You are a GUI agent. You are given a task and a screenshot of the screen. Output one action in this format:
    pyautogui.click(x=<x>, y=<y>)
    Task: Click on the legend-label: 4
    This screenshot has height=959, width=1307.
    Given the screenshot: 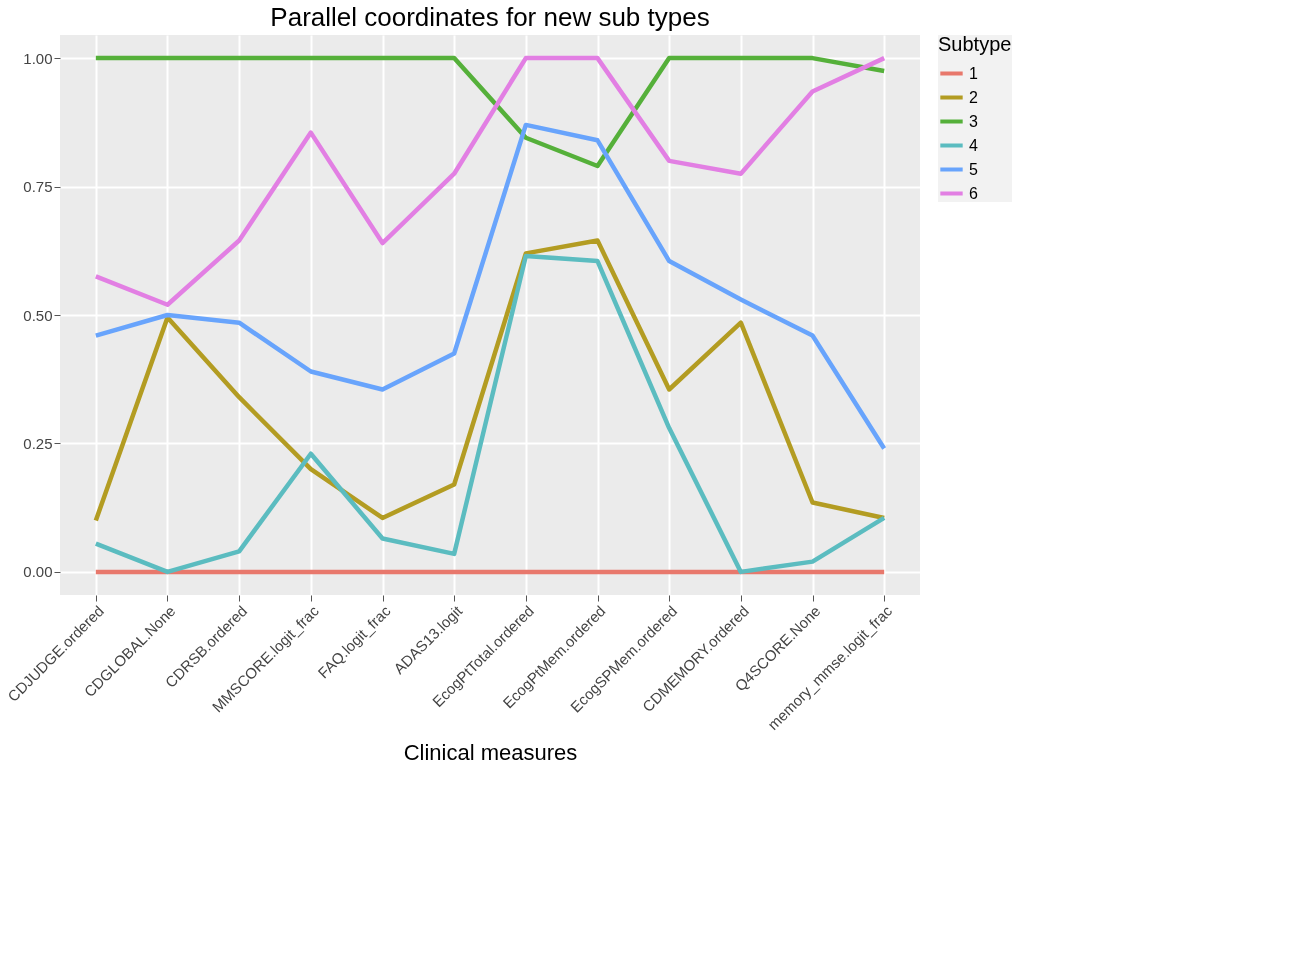 What is the action you would take?
    pyautogui.click(x=973, y=145)
    